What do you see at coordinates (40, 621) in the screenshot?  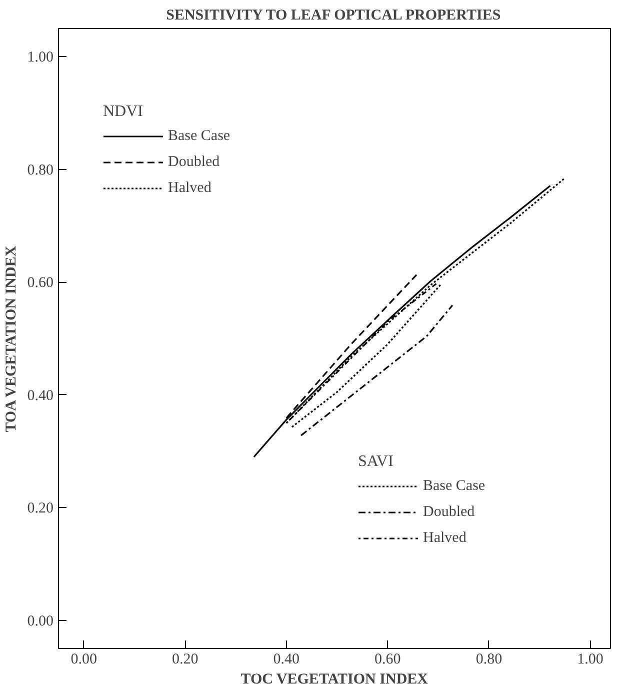 I see `y-tick-label: 0.00` at bounding box center [40, 621].